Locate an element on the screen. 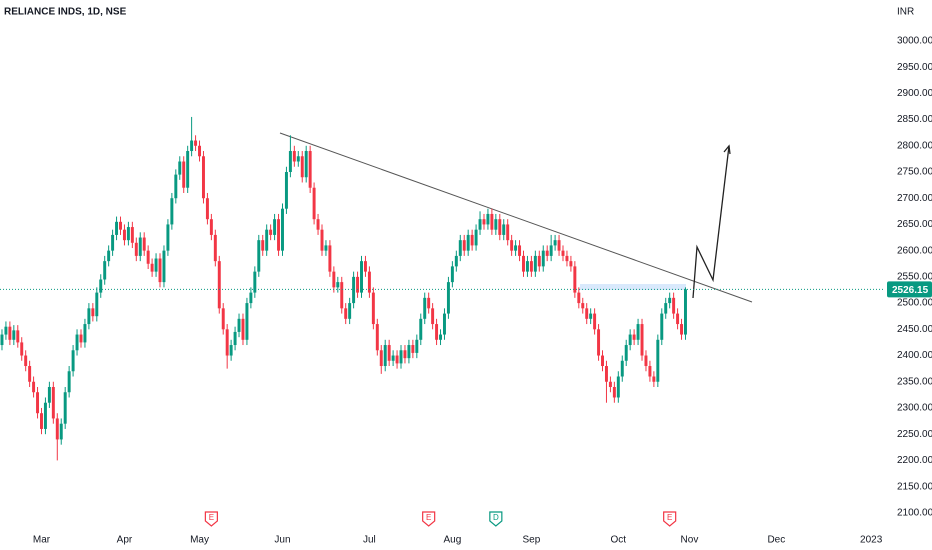  last-price-badge is located at coordinates (909, 289).